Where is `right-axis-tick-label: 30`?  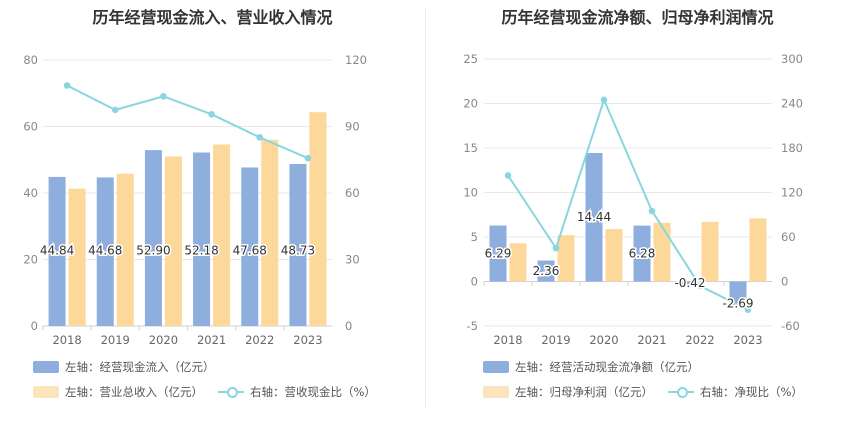
right-axis-tick-label: 30 is located at coordinates (352, 260).